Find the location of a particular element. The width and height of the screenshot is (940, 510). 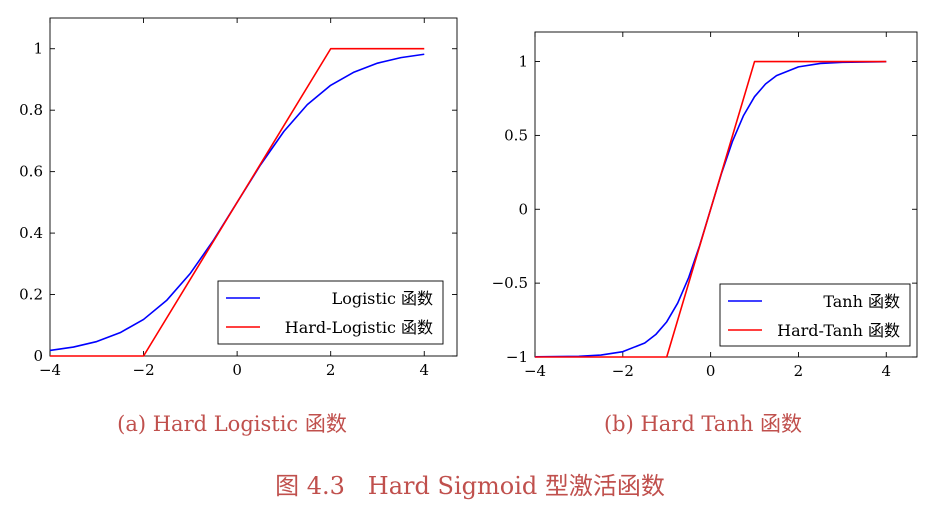

y-tick-label: −0.5 is located at coordinates (510, 283).